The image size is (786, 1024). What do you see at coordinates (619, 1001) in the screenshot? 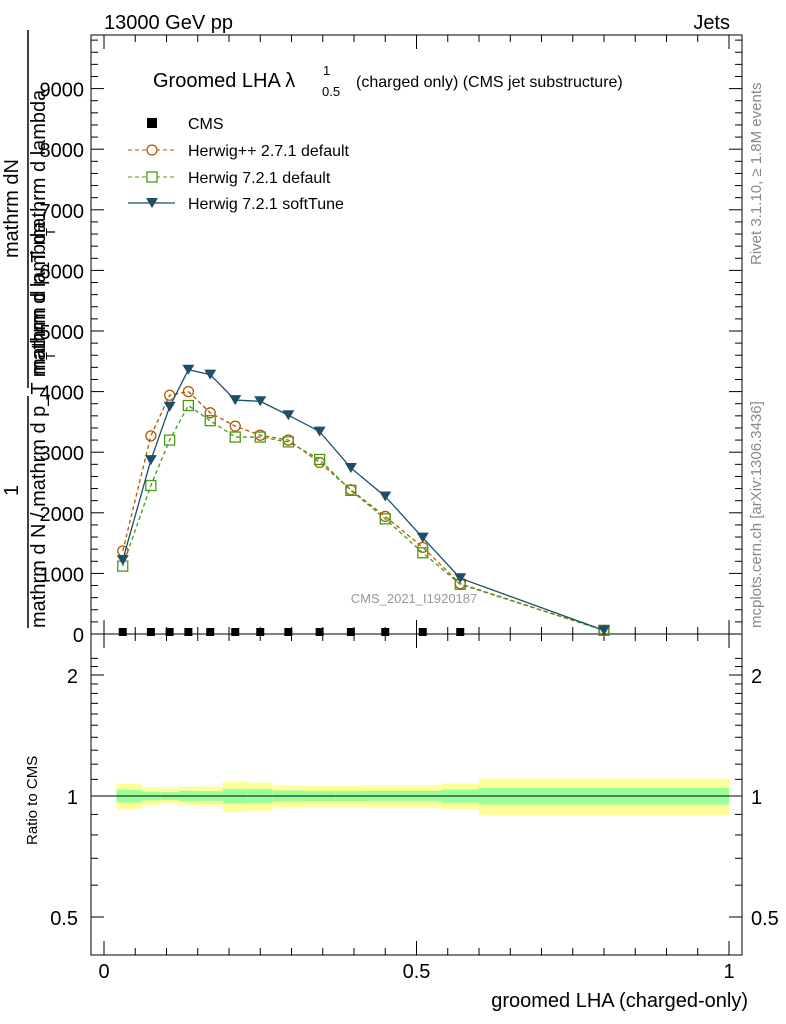
I see `xlabel: groomed LHA (charged-only)` at bounding box center [619, 1001].